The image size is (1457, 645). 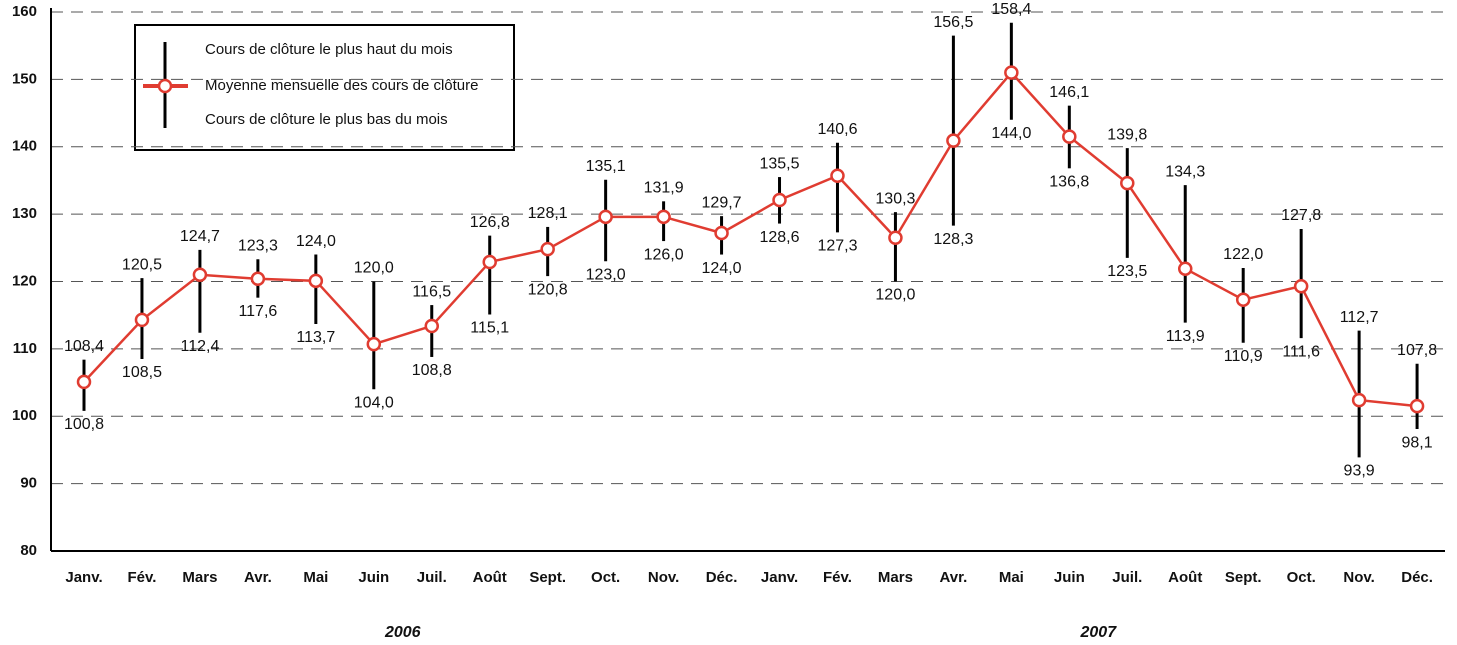 I want to click on high-label: 122,0, so click(x=1243, y=254).